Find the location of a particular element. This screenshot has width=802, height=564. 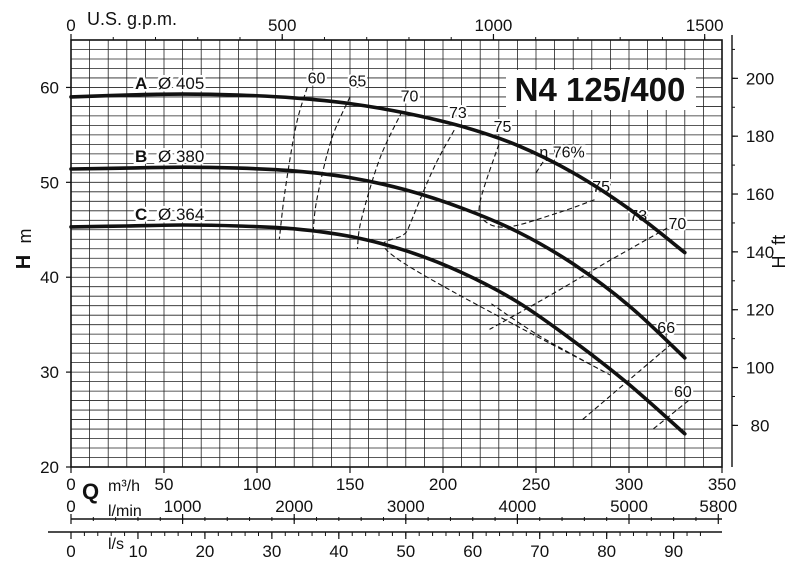

x-tick-label-usgpm: 500 is located at coordinates (282, 25).